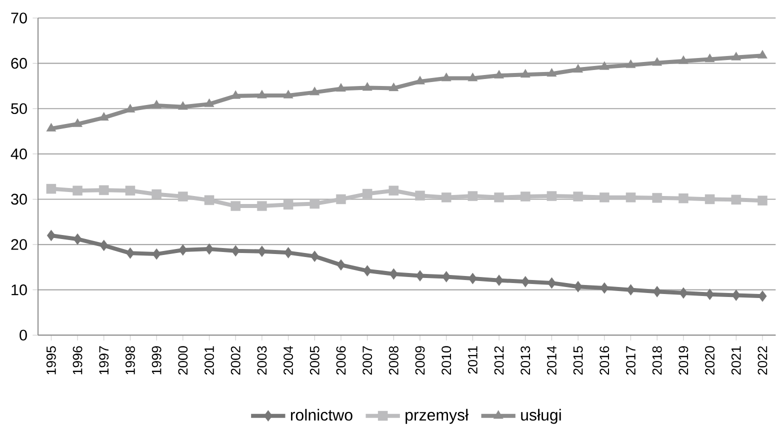 The width and height of the screenshot is (783, 429). Describe the element at coordinates (736, 360) in the screenshot. I see `x-tick-label: 2021` at that location.